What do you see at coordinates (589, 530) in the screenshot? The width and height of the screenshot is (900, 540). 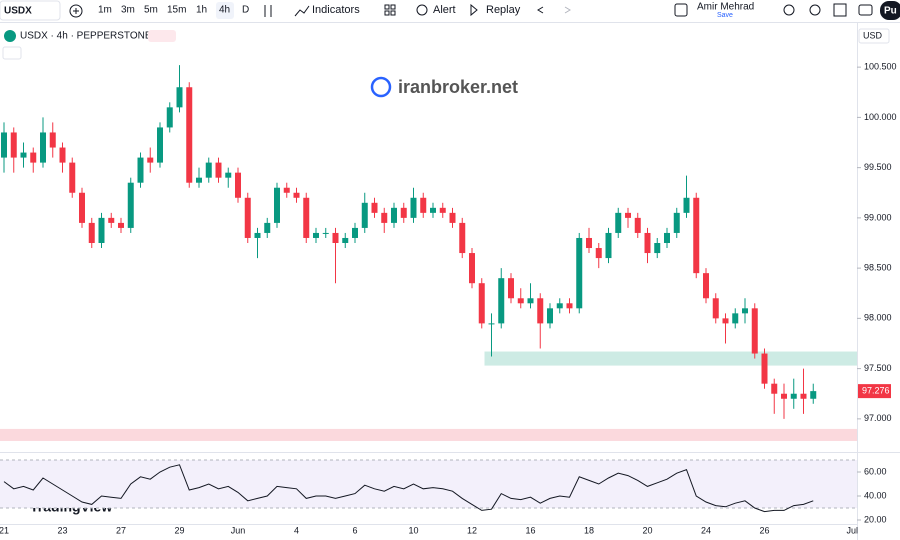 I see `x-tick-label: 18` at bounding box center [589, 530].